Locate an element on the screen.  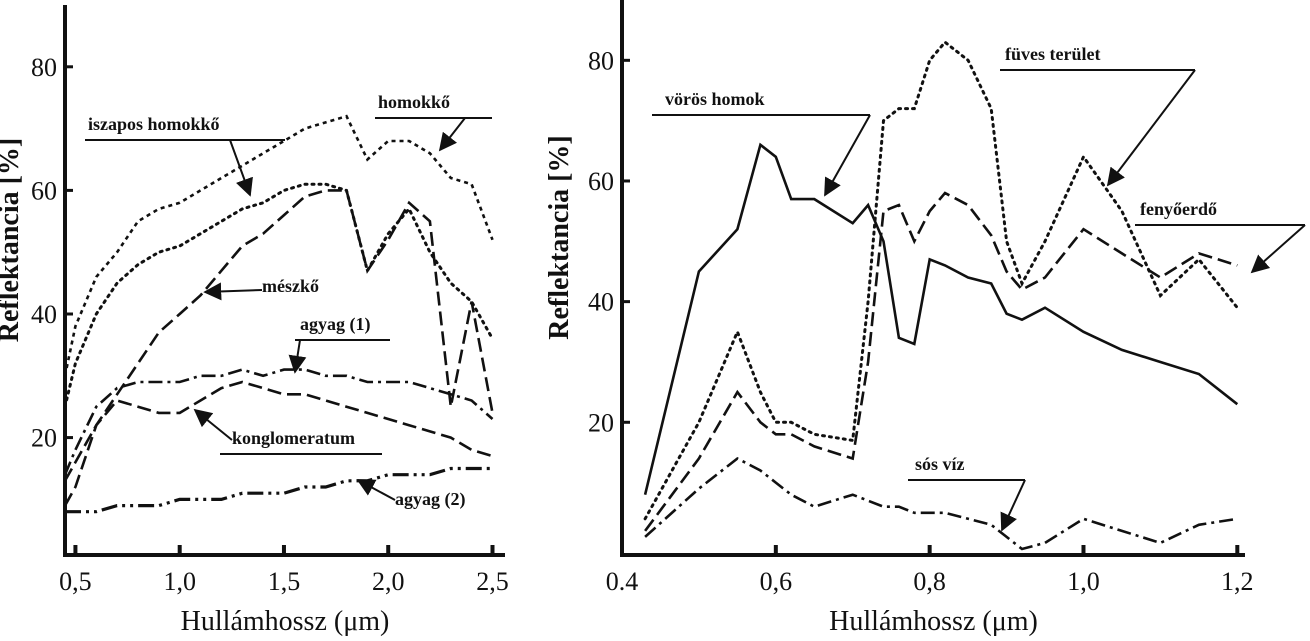
series-label: agyag (1) is located at coordinates (335, 324).